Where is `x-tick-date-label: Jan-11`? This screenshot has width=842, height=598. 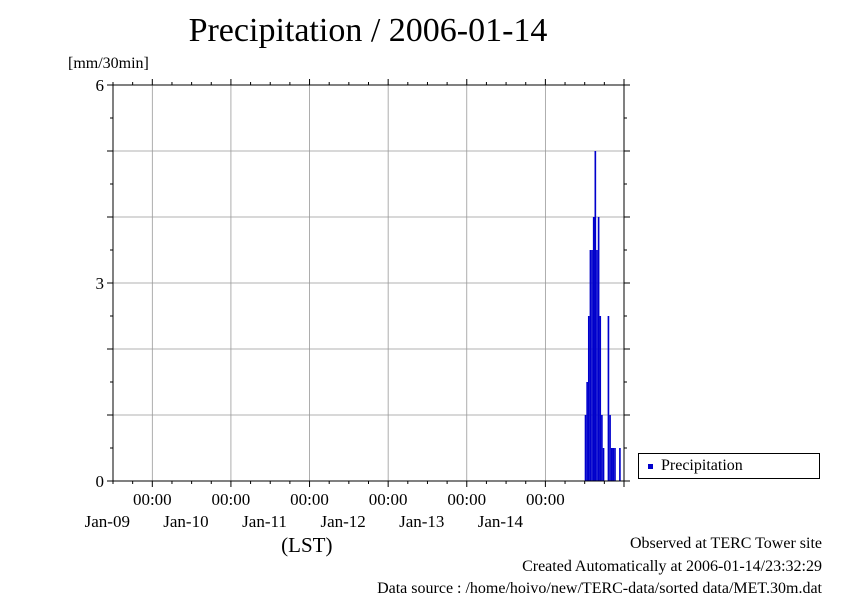 x-tick-date-label: Jan-11 is located at coordinates (264, 521).